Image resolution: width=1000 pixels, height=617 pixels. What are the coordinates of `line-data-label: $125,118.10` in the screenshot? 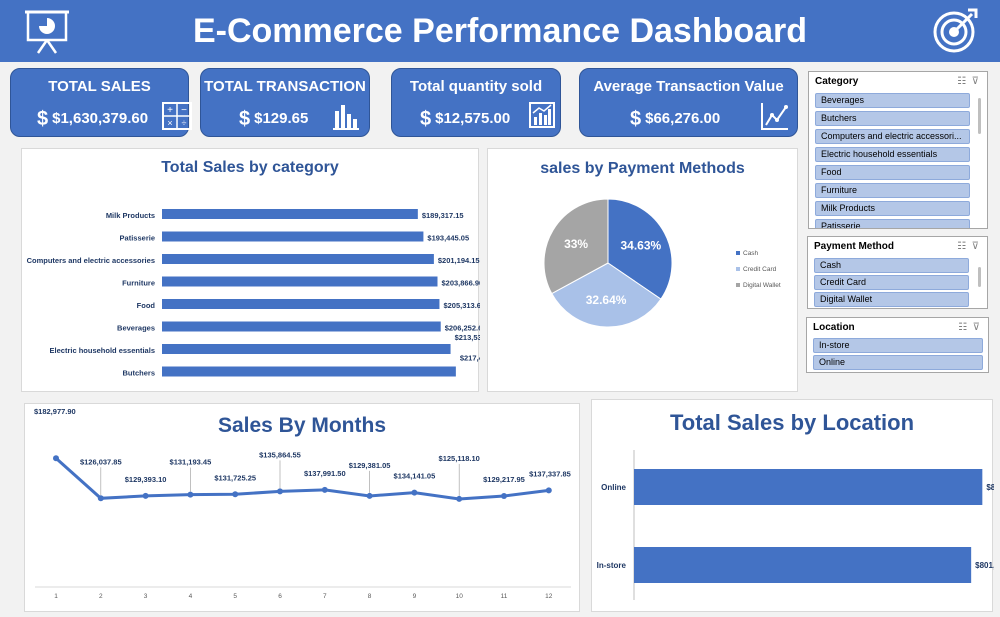 It's located at (459, 458).